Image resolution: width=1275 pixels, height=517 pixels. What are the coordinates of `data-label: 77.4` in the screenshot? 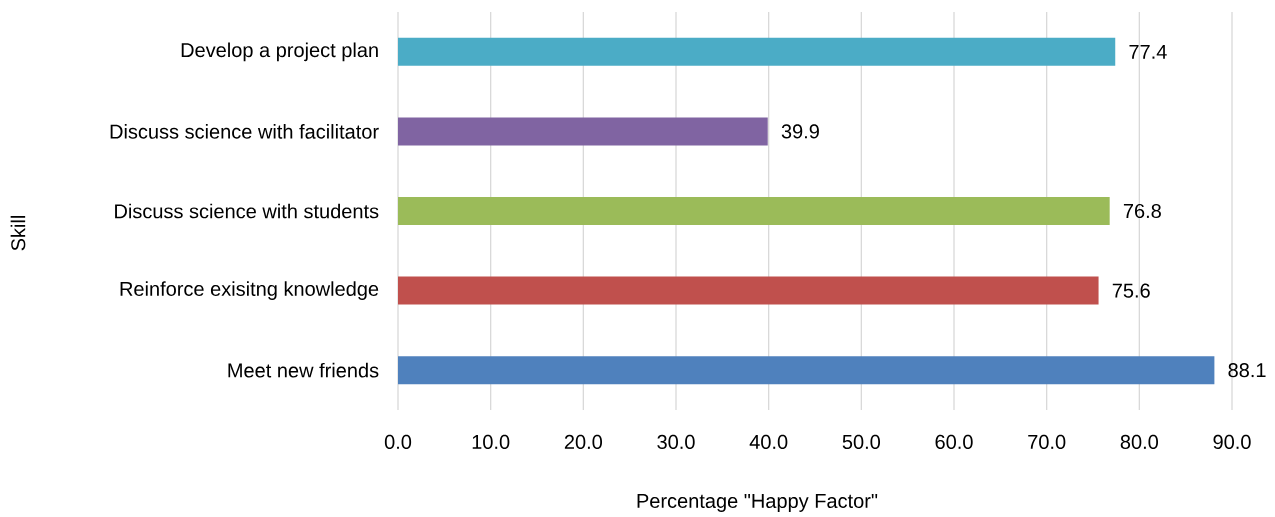 It's located at (1148, 51).